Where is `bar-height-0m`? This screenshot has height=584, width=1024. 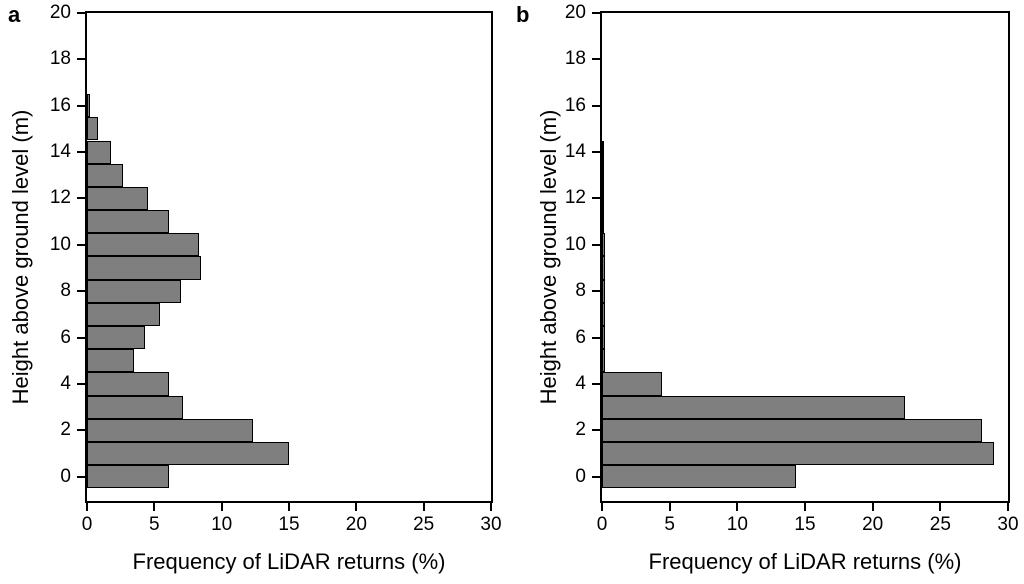
bar-height-0m is located at coordinates (699, 477).